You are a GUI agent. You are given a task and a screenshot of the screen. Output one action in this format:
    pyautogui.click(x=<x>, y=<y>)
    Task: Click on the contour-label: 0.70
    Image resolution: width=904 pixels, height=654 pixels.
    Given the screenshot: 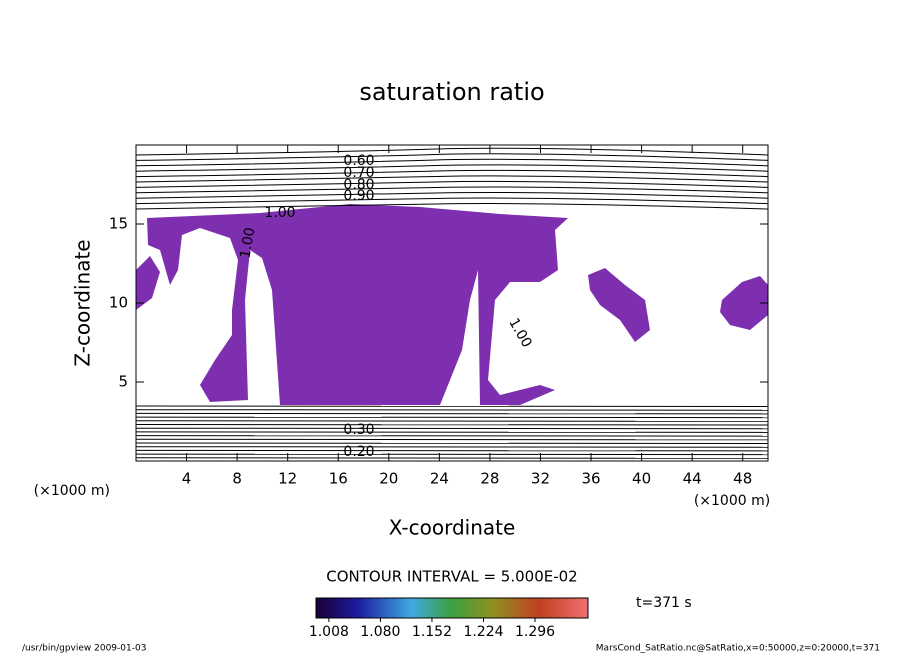 What is the action you would take?
    pyautogui.click(x=358, y=173)
    